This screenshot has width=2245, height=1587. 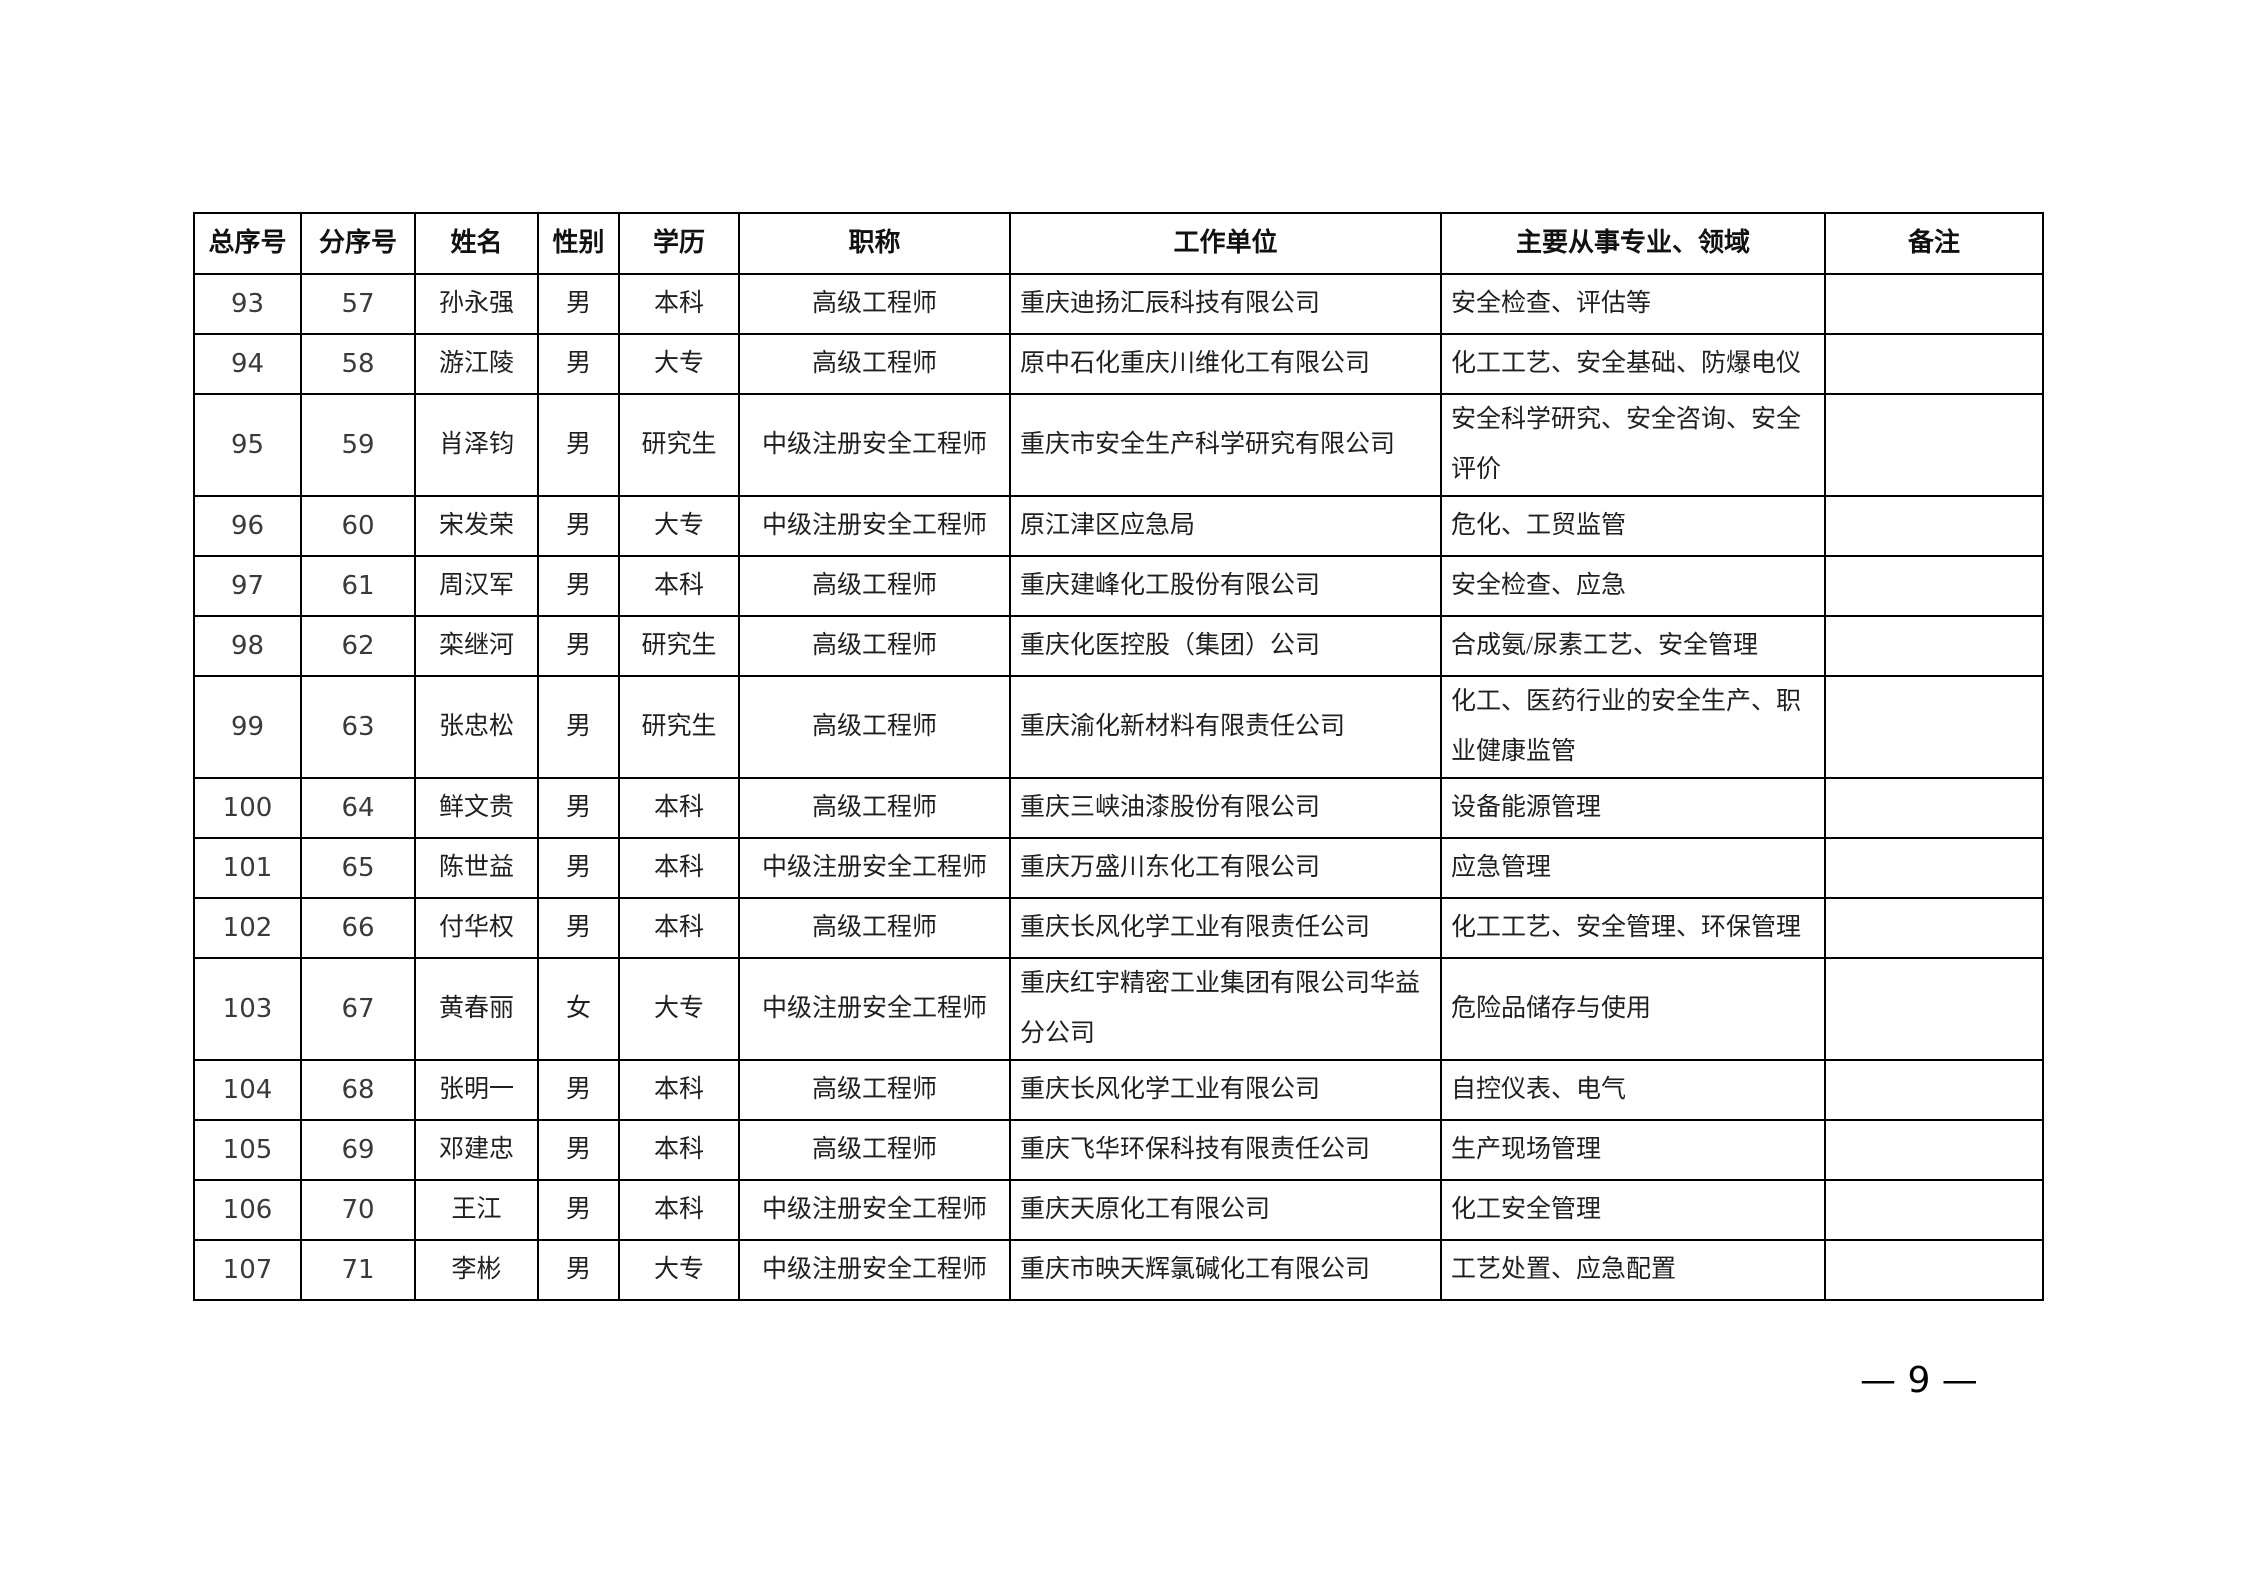 I want to click on cell-name: 黄春丽, so click(x=476, y=1009).